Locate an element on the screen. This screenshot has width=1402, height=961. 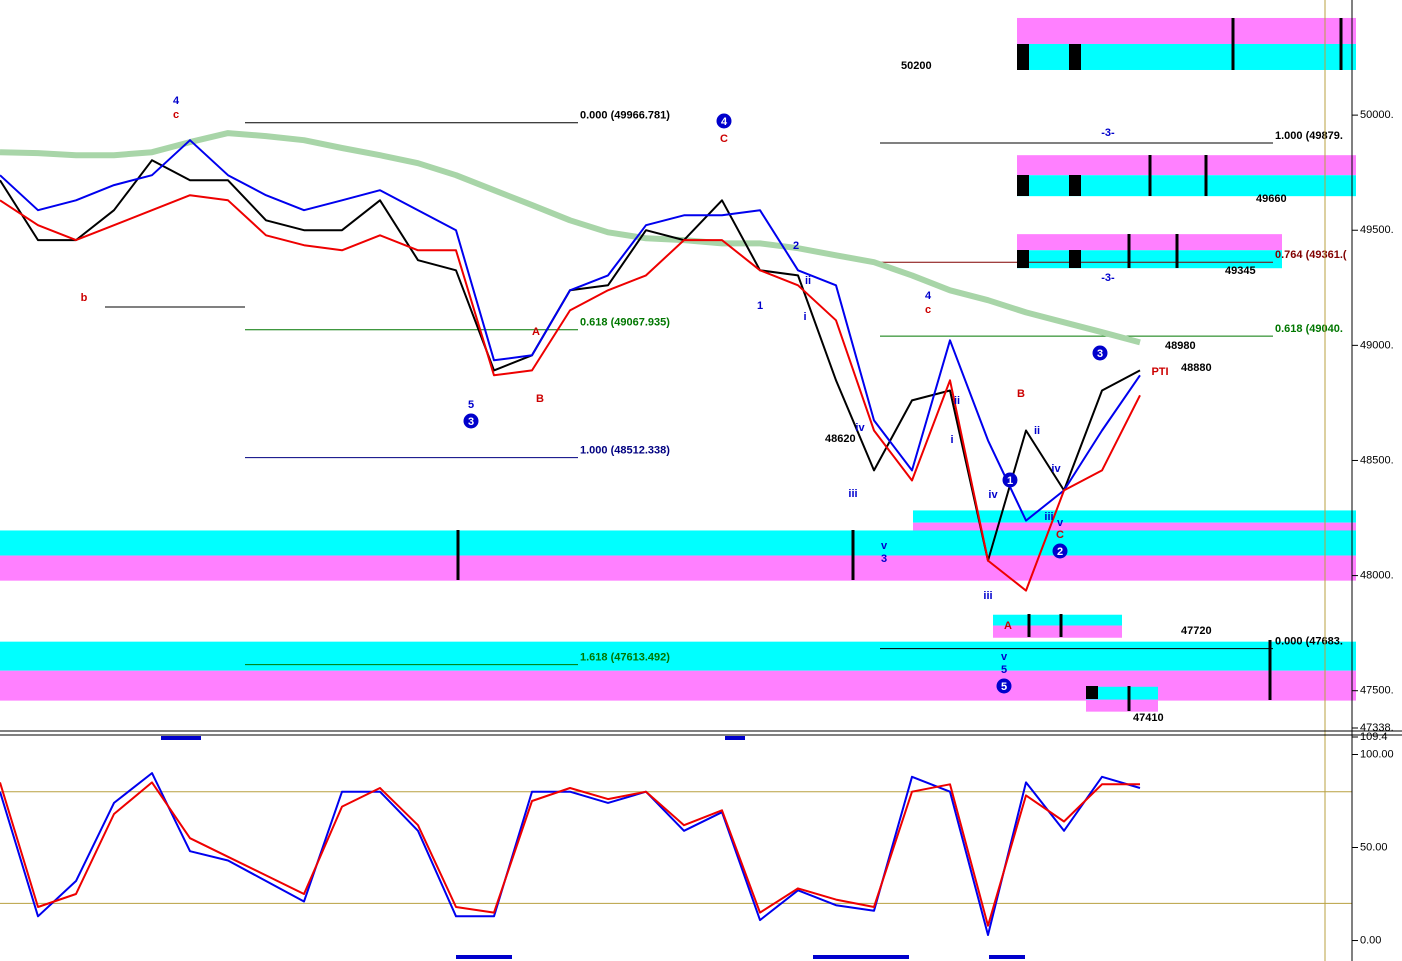
fib-label: 0.618 (49067.935) is located at coordinates (625, 323).